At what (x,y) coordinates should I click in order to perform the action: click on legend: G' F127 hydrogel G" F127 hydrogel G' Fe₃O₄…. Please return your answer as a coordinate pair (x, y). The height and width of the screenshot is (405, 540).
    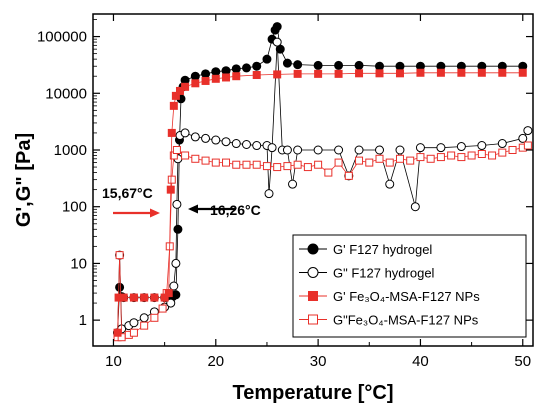
    Looking at the image, I should click on (409, 286).